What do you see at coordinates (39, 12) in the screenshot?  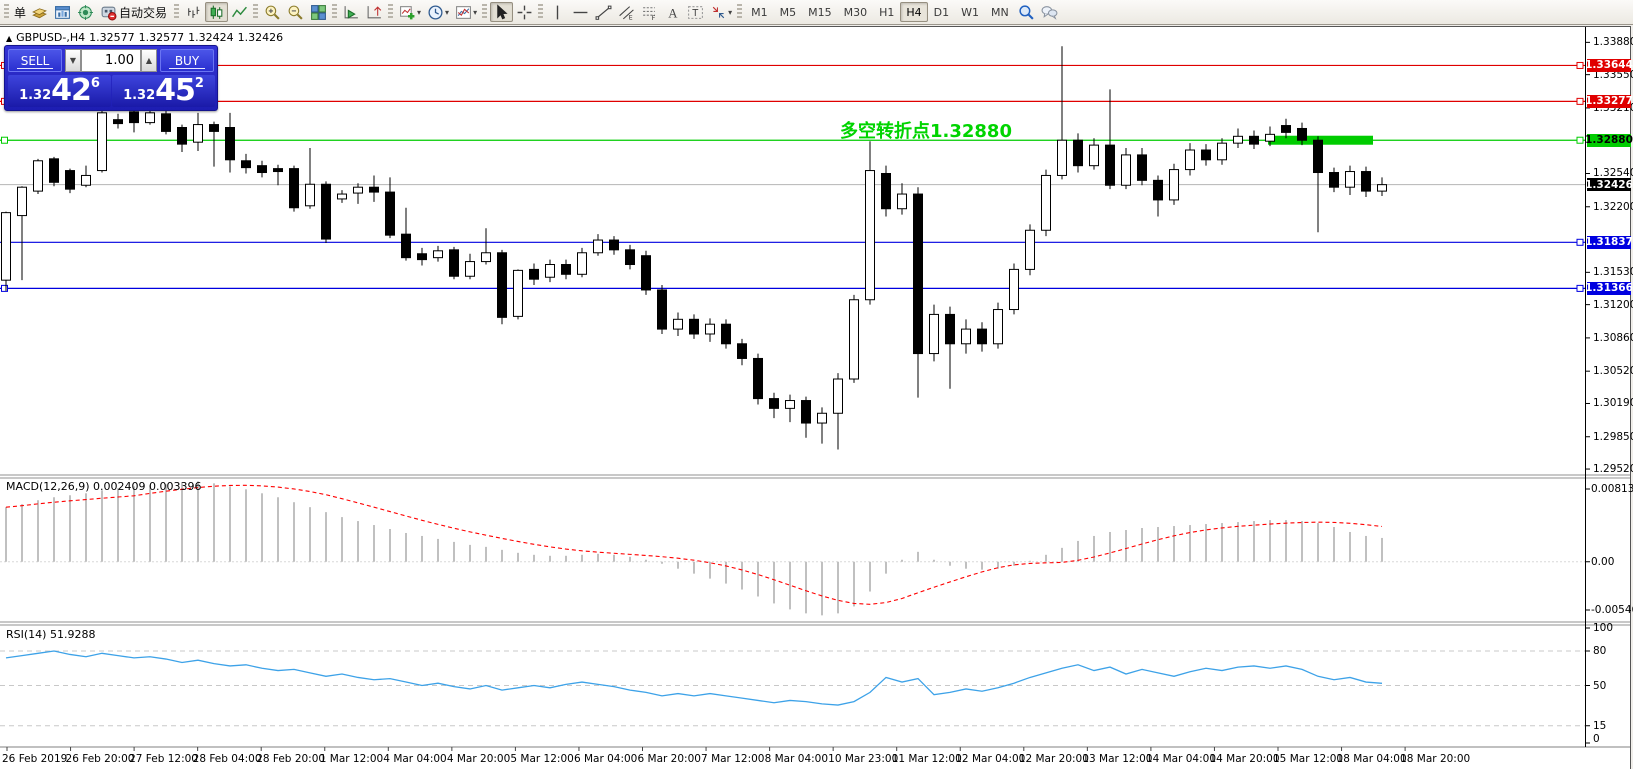 I see `metaeditor-icon` at bounding box center [39, 12].